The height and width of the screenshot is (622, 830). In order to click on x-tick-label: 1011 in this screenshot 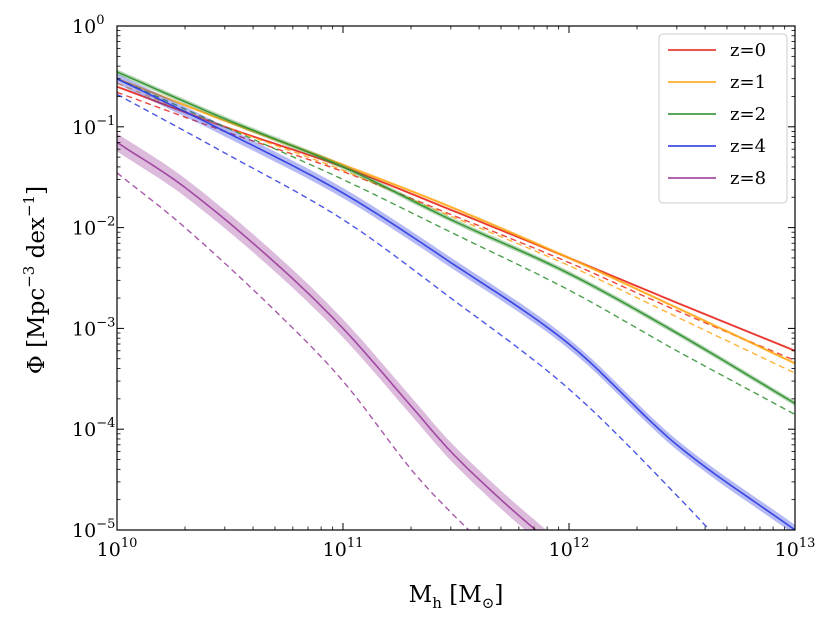, I will do `click(343, 548)`.